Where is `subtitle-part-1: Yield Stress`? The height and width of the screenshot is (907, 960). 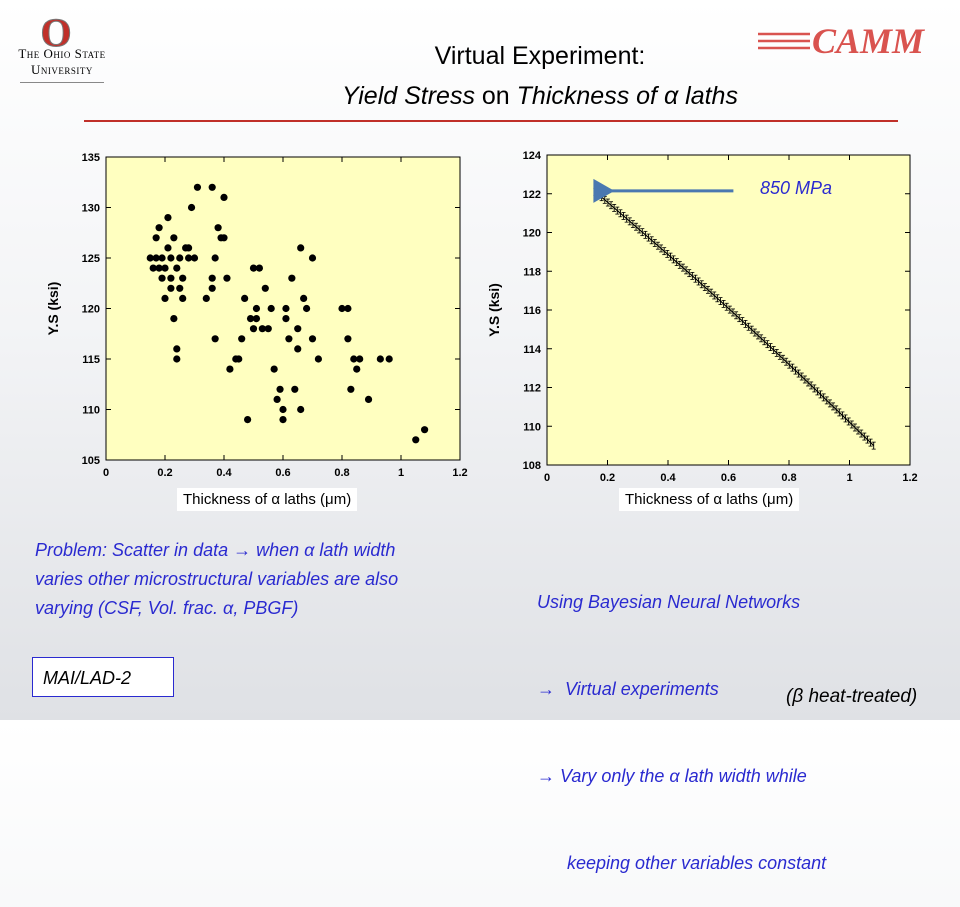
subtitle-part-1: Yield Stress is located at coordinates (408, 96).